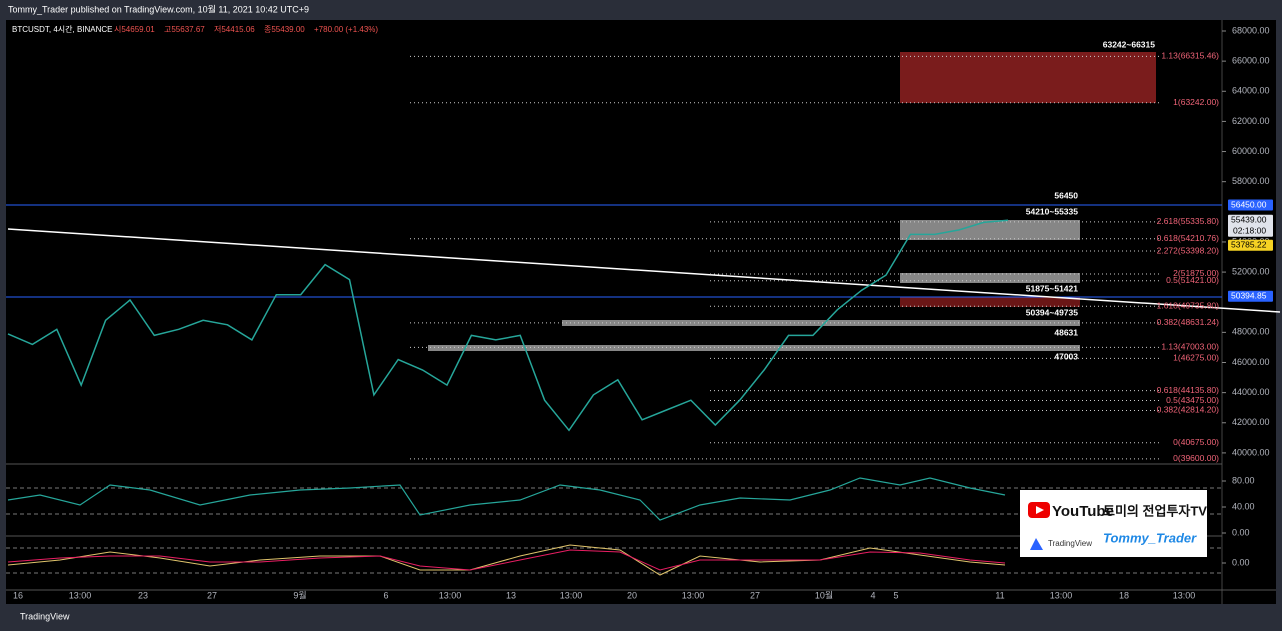  I want to click on x-tick-label: 11, so click(999, 595).